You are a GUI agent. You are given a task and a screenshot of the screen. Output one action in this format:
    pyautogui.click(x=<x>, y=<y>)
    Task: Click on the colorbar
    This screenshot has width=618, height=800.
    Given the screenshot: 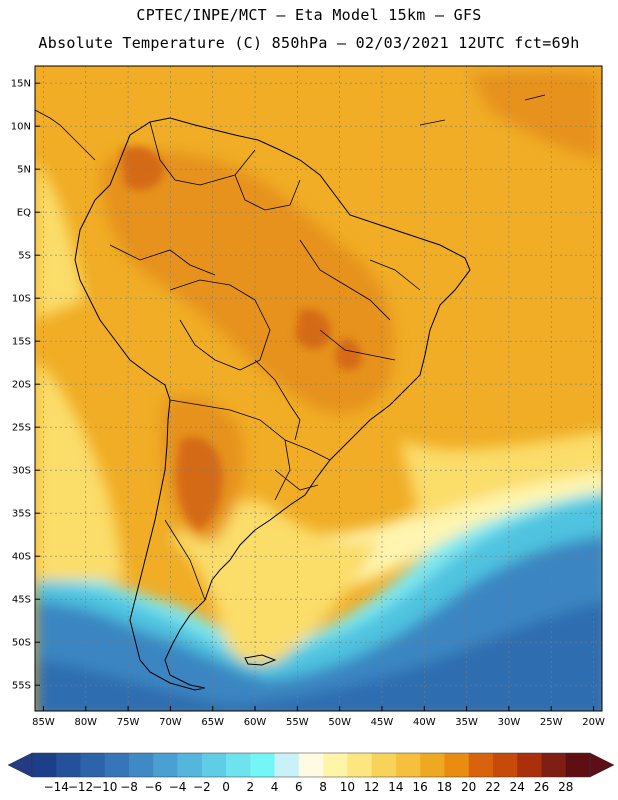 What is the action you would take?
    pyautogui.click(x=311, y=765)
    